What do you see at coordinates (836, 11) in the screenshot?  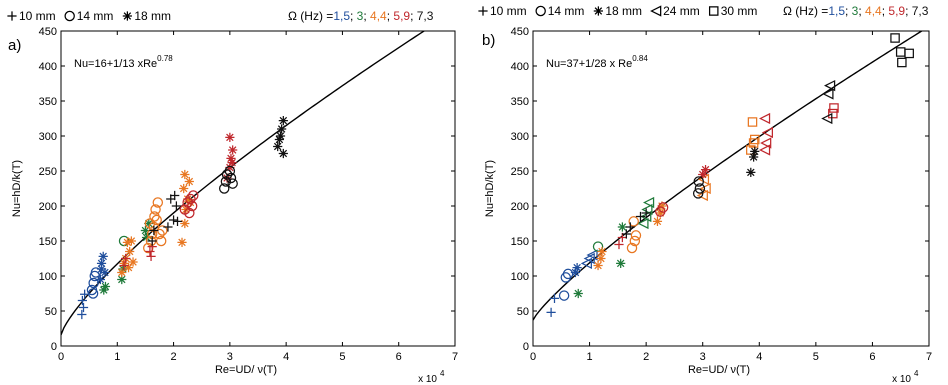 I see `frequency-legend-item: 1,5` at bounding box center [836, 11].